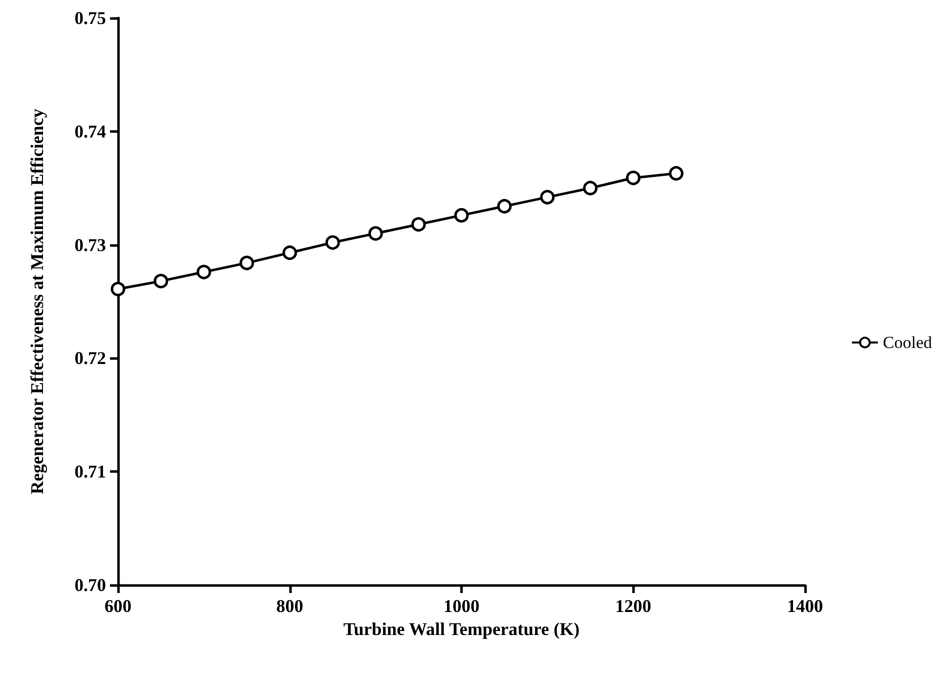 This screenshot has width=945, height=685. I want to click on y-tick-label: 0.73, so click(90, 244).